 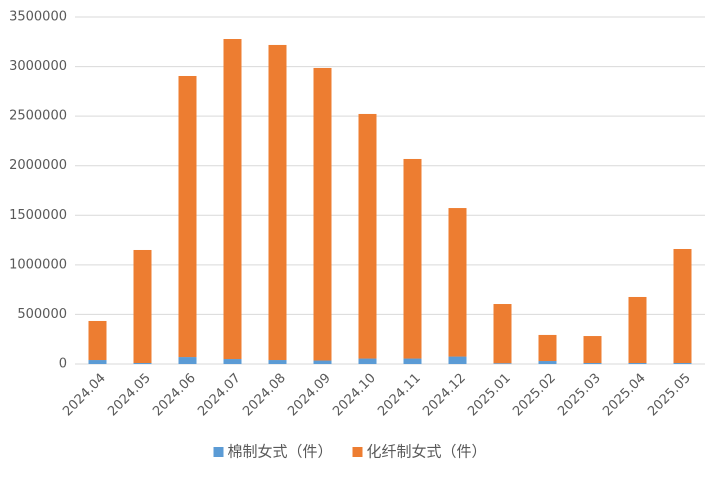 I want to click on x-tick-label: 2024.11, so click(x=399, y=395).